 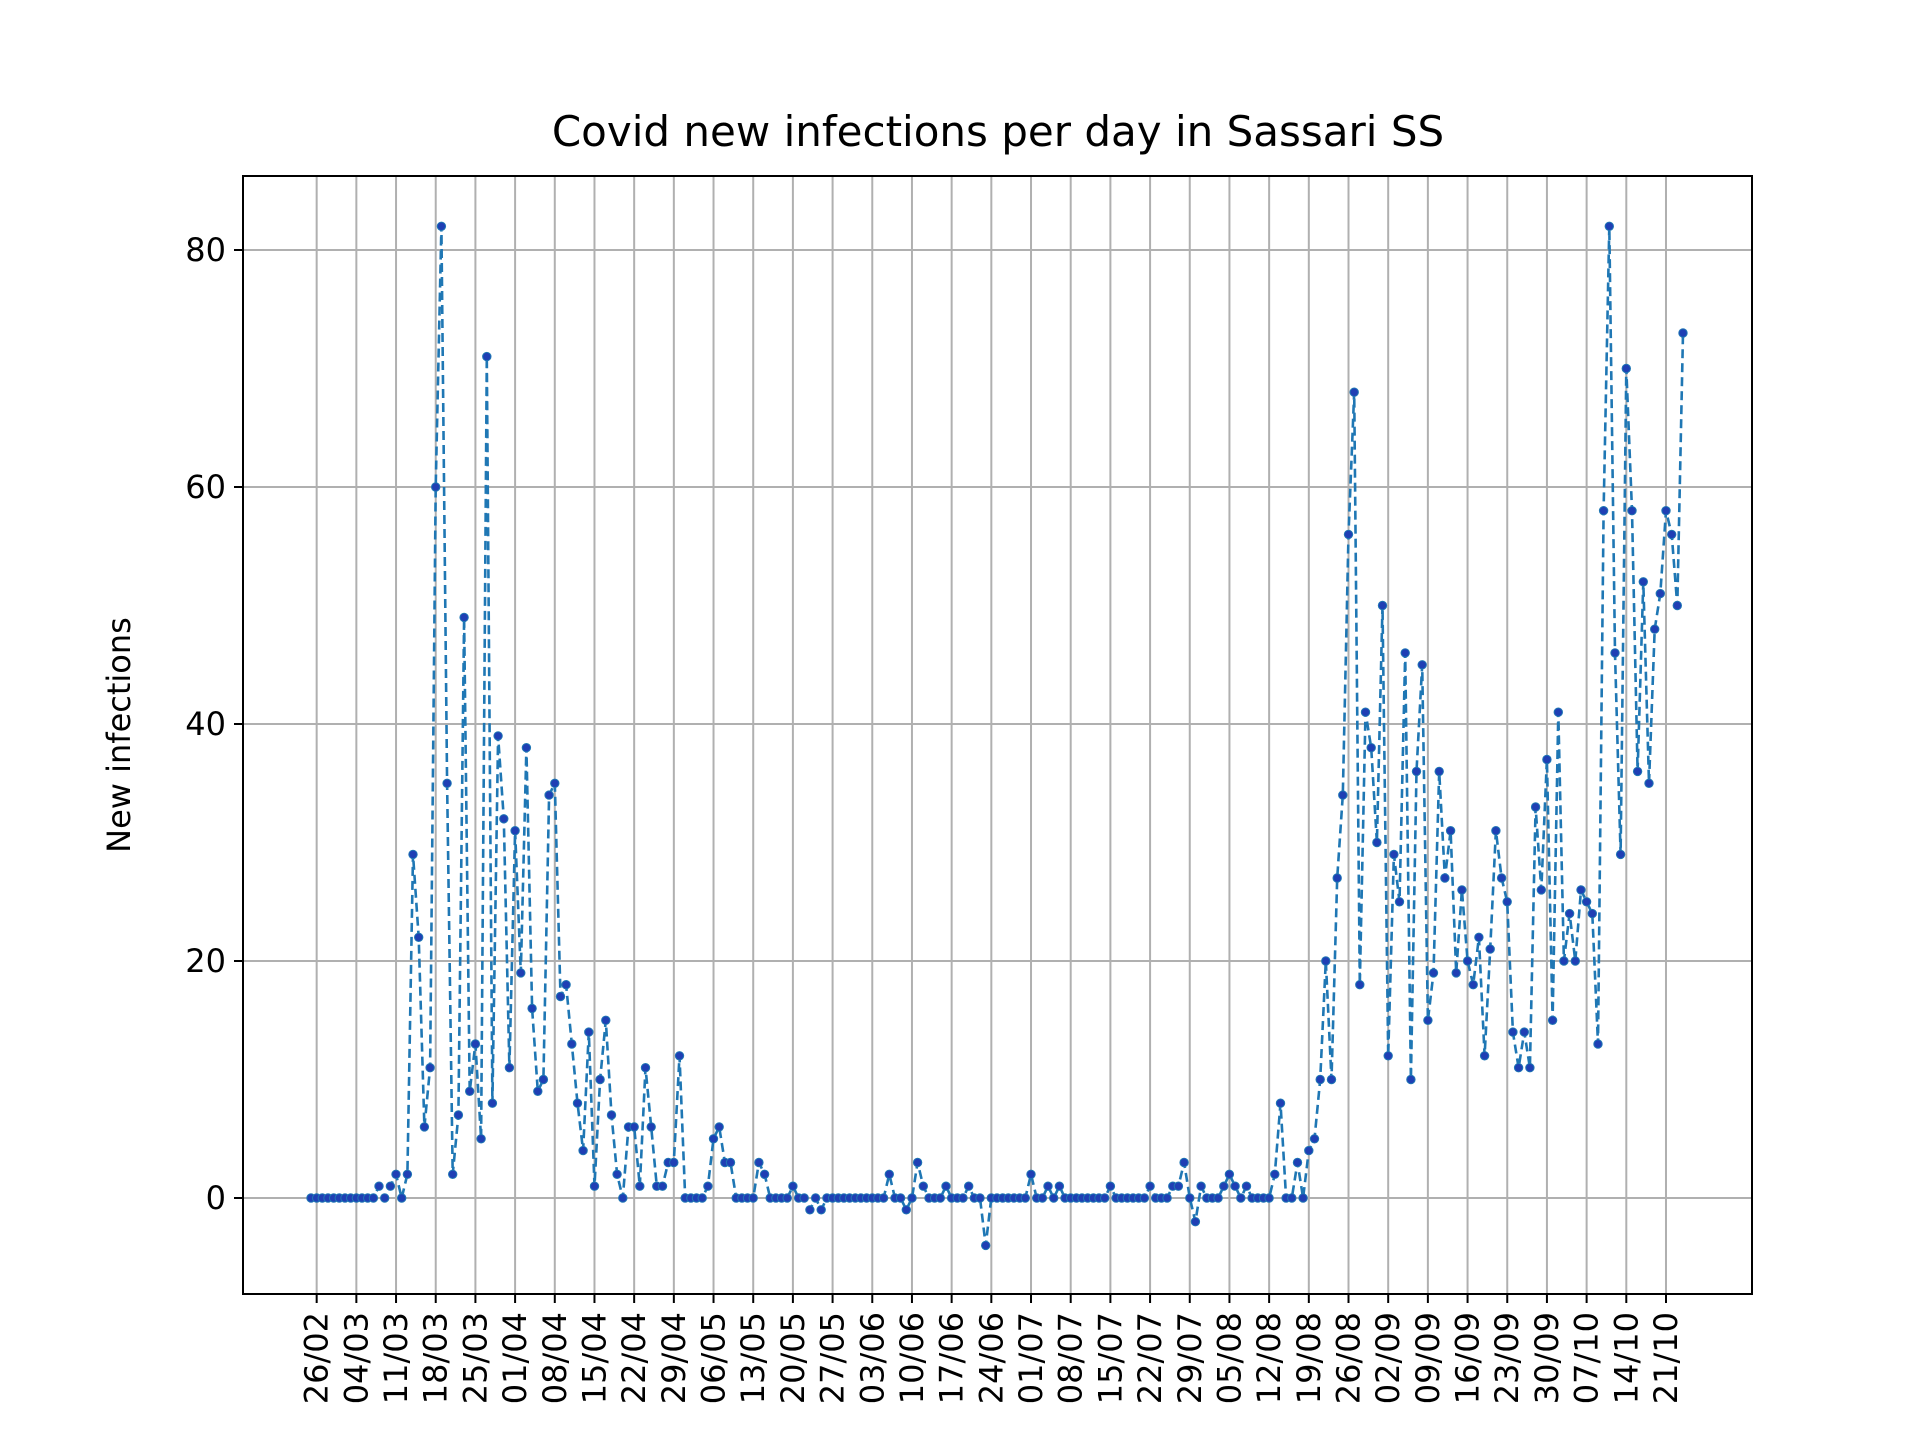 What do you see at coordinates (555, 1358) in the screenshot?
I see `x-tick-label: 08/04` at bounding box center [555, 1358].